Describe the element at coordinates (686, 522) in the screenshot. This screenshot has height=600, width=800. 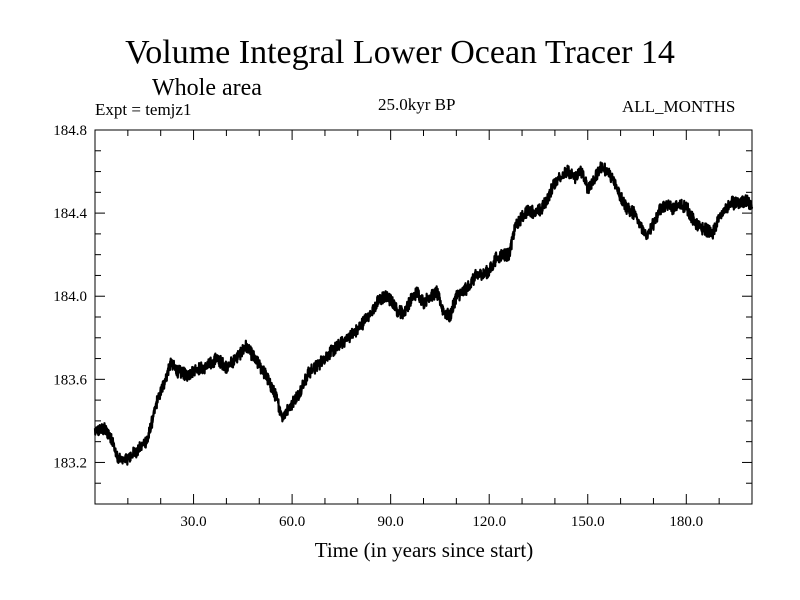
I see `x-tick-label: 180.0` at that location.